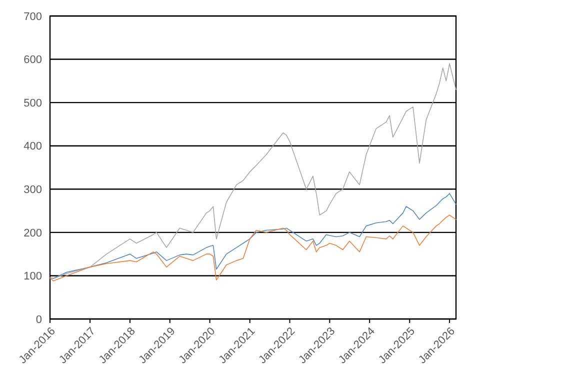 The height and width of the screenshot is (383, 567). Describe the element at coordinates (33, 103) in the screenshot. I see `y-tick-label: 500` at that location.